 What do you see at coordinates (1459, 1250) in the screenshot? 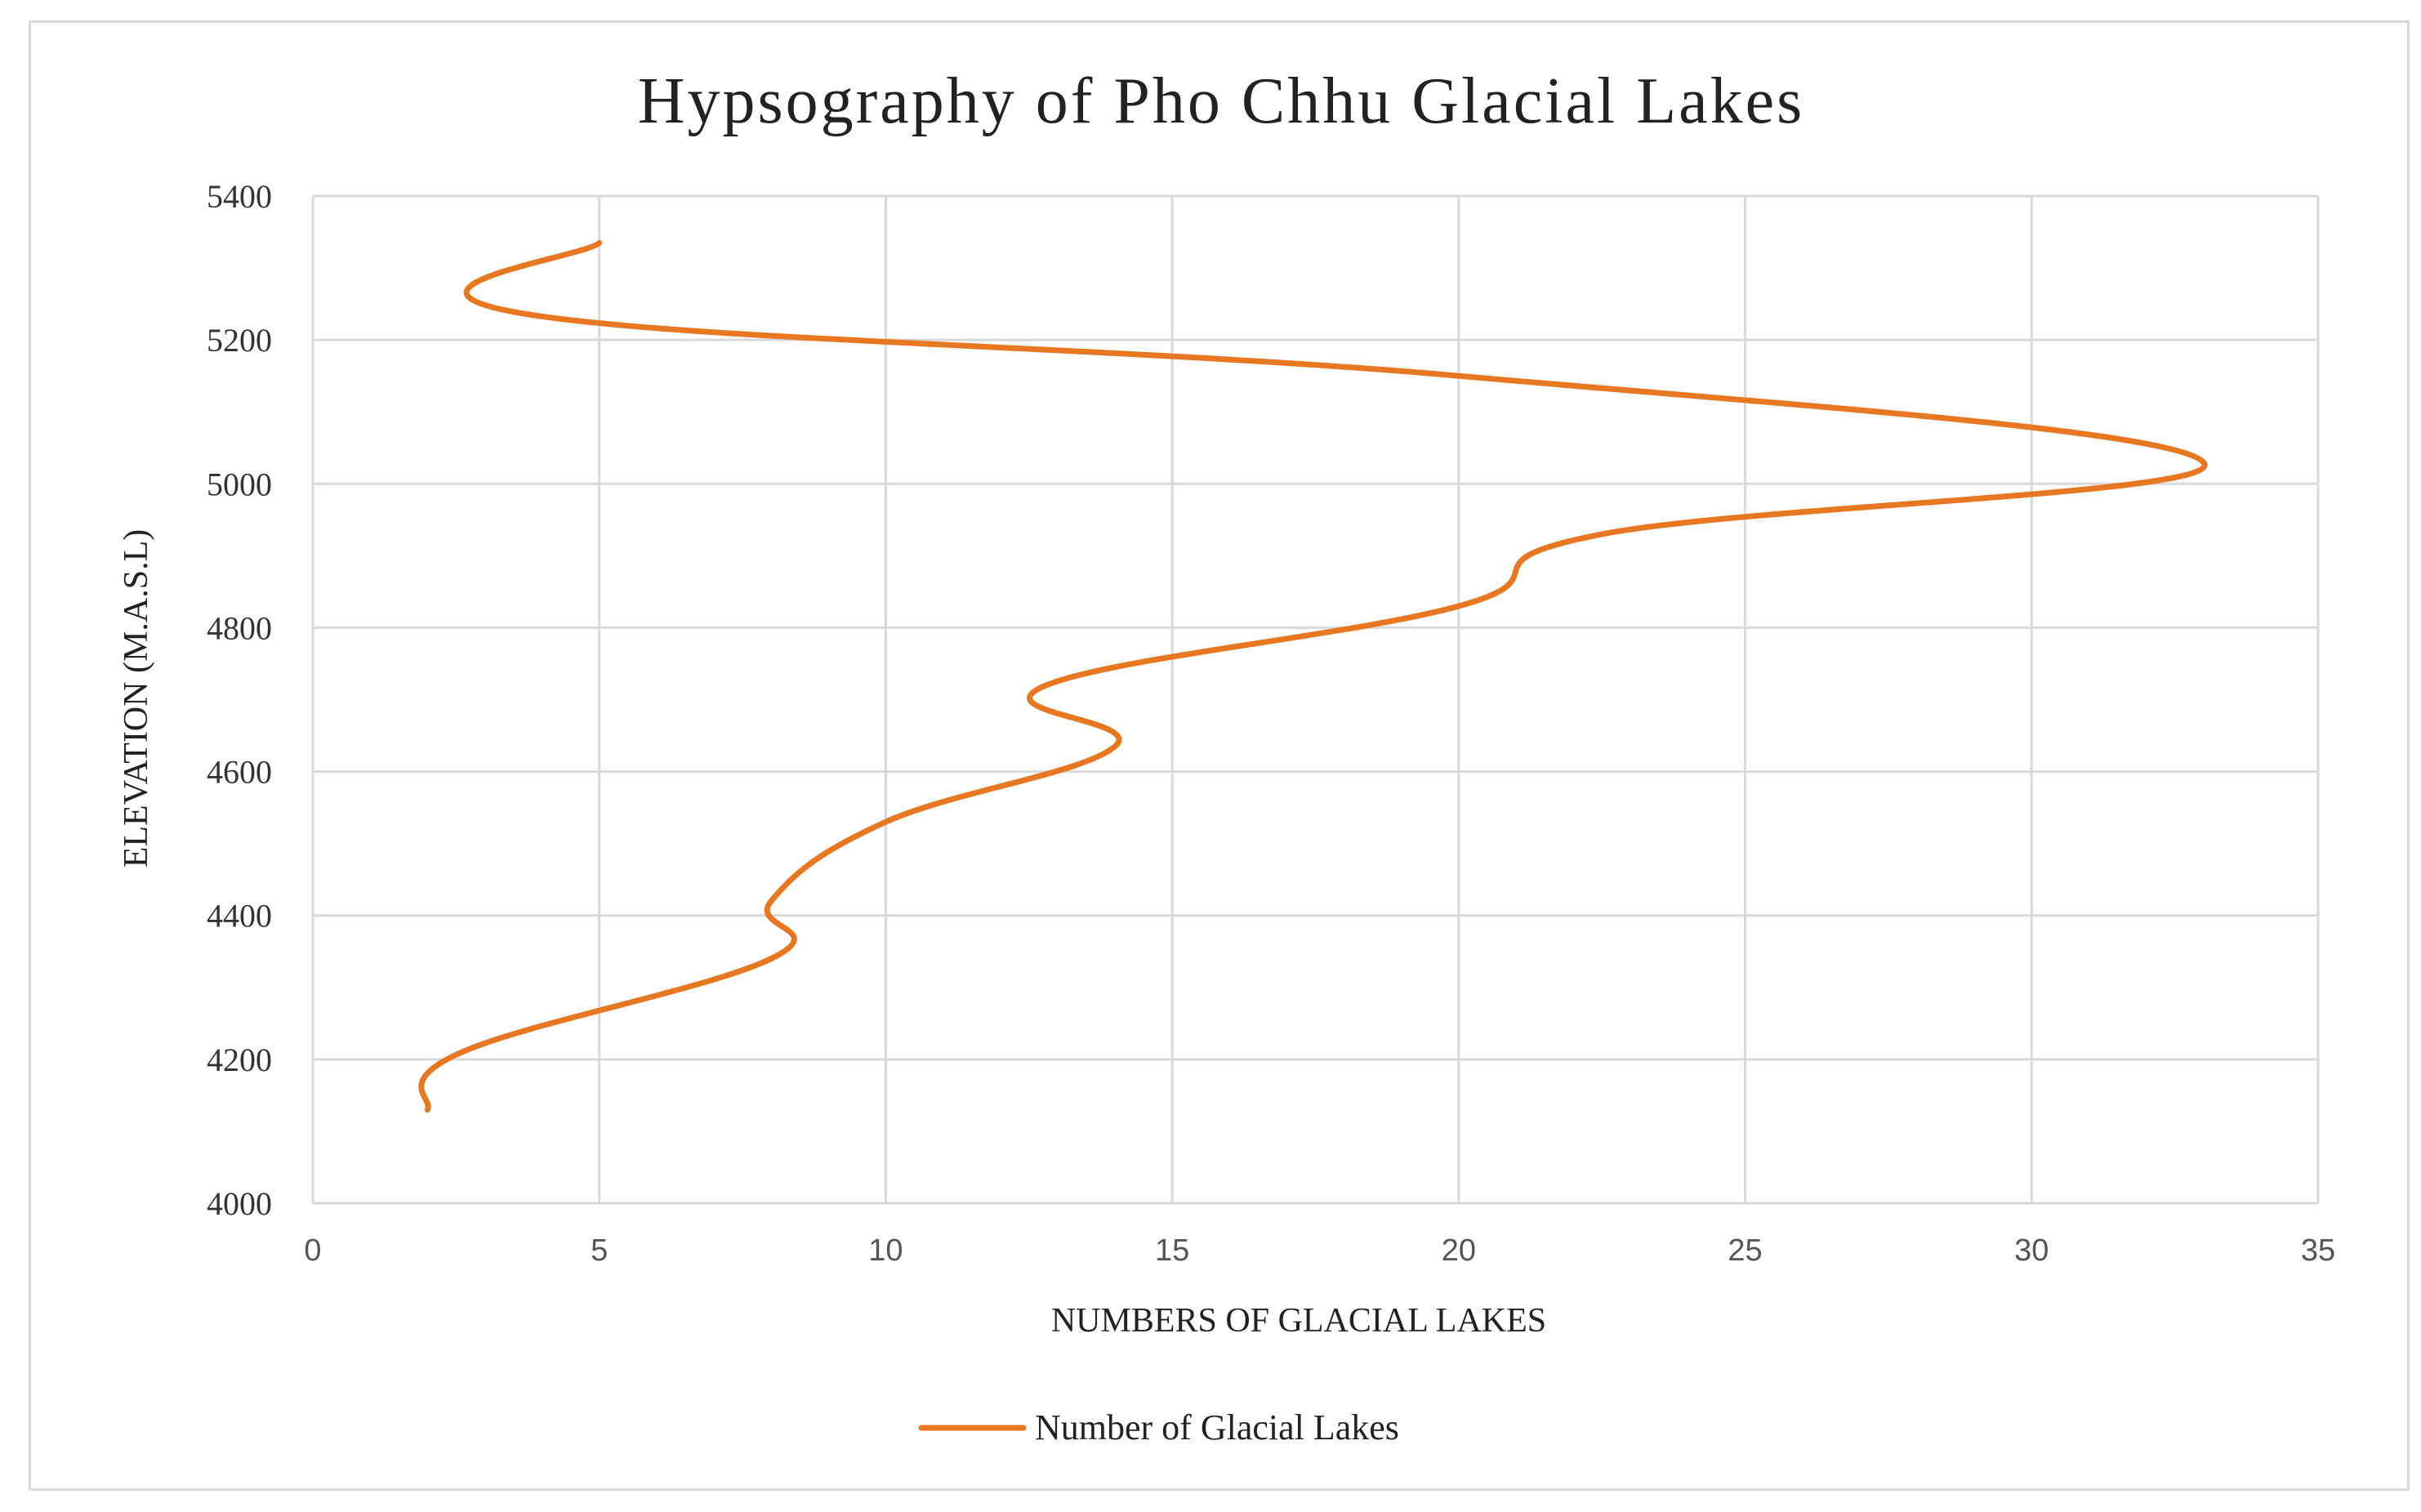
I see `x-tick-label: 20` at bounding box center [1459, 1250].